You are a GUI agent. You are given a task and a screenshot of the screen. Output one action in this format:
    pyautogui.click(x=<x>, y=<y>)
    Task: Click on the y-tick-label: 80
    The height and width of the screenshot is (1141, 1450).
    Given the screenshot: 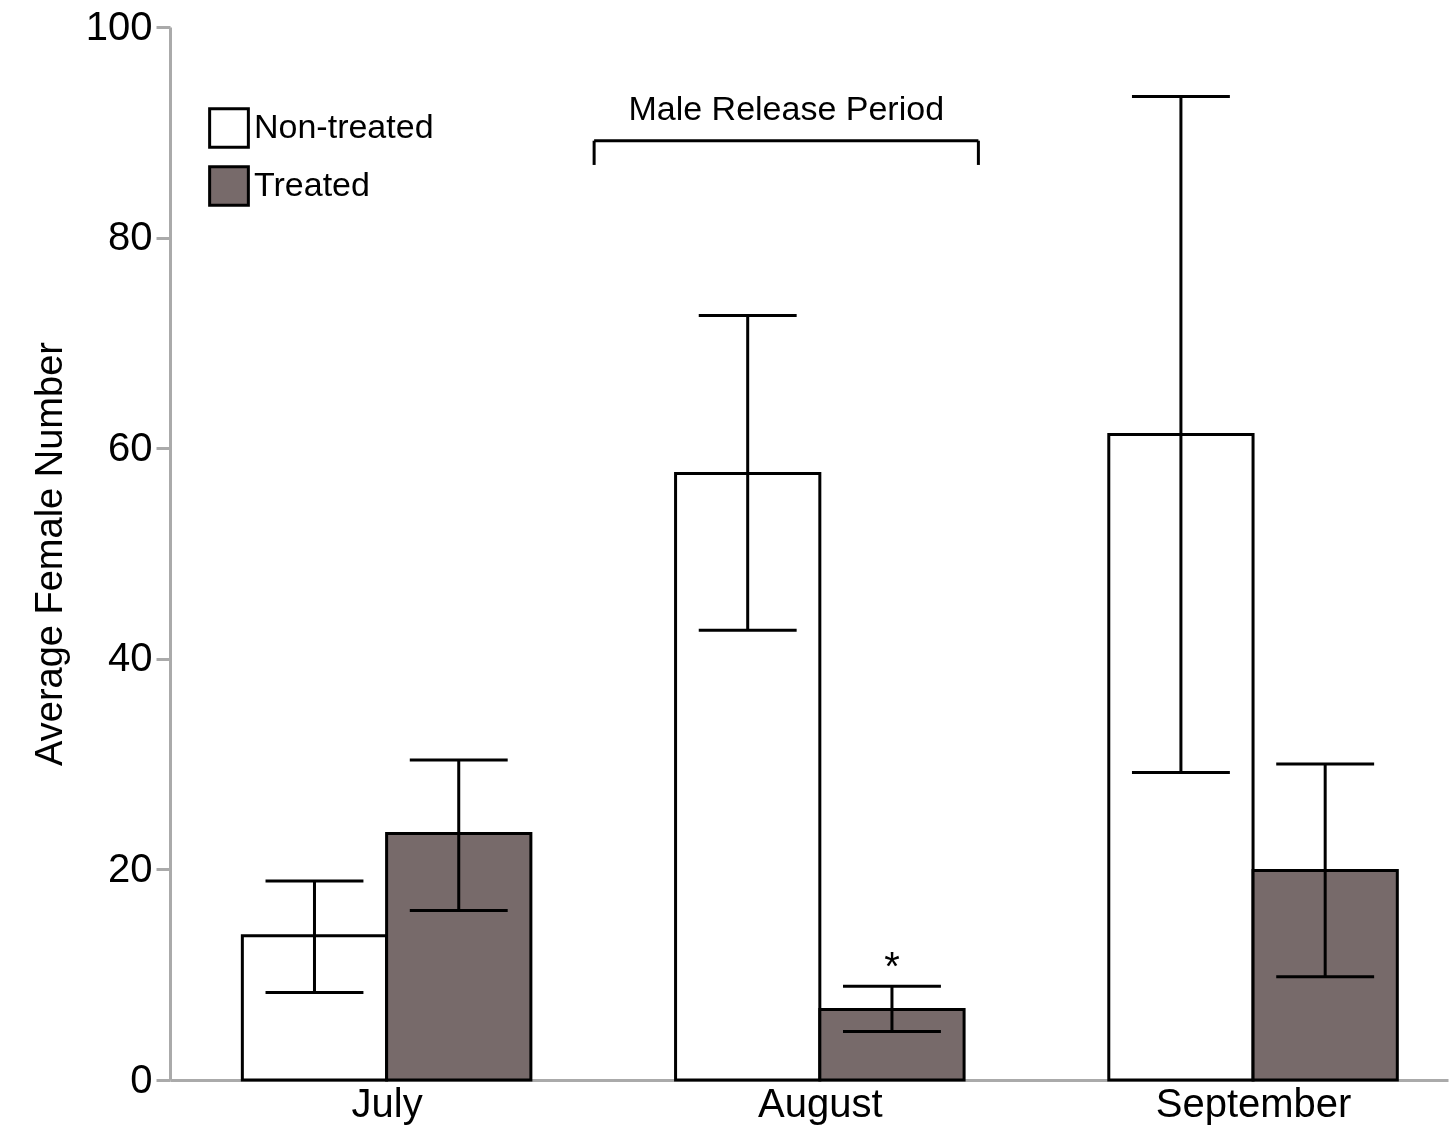 What is the action you would take?
    pyautogui.click(x=130, y=236)
    